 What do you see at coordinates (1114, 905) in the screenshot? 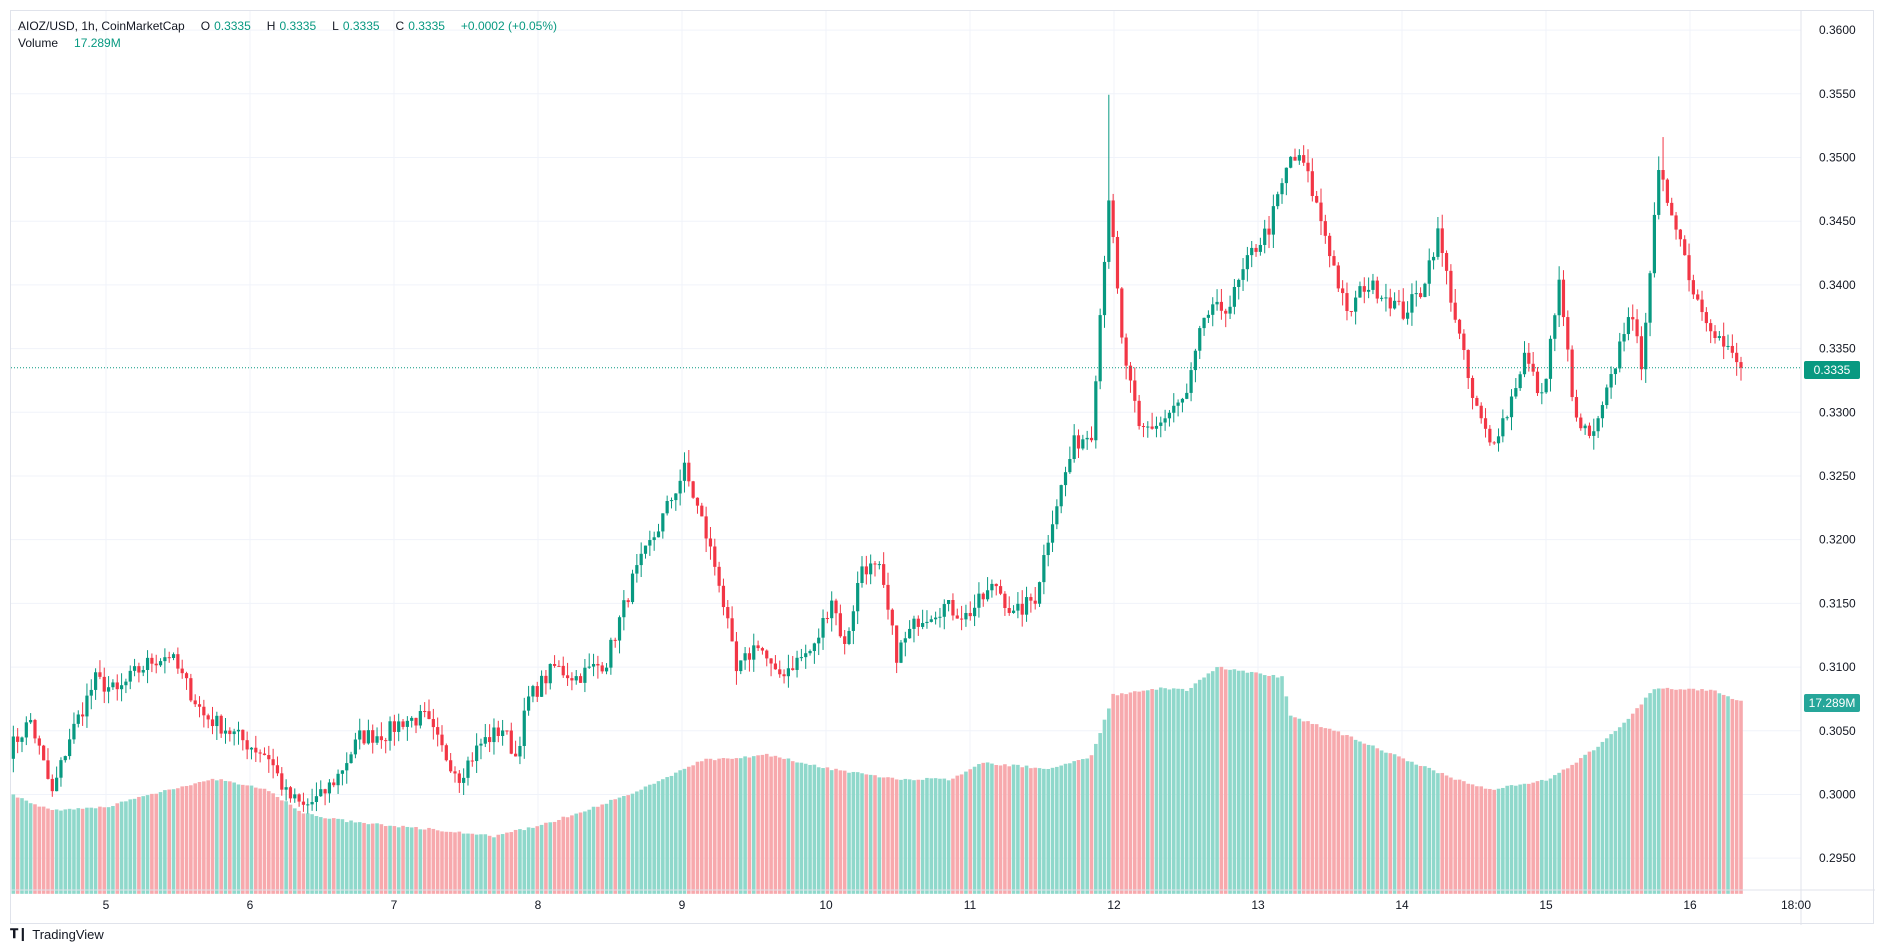
I see `time-tick-label: 12` at bounding box center [1114, 905].